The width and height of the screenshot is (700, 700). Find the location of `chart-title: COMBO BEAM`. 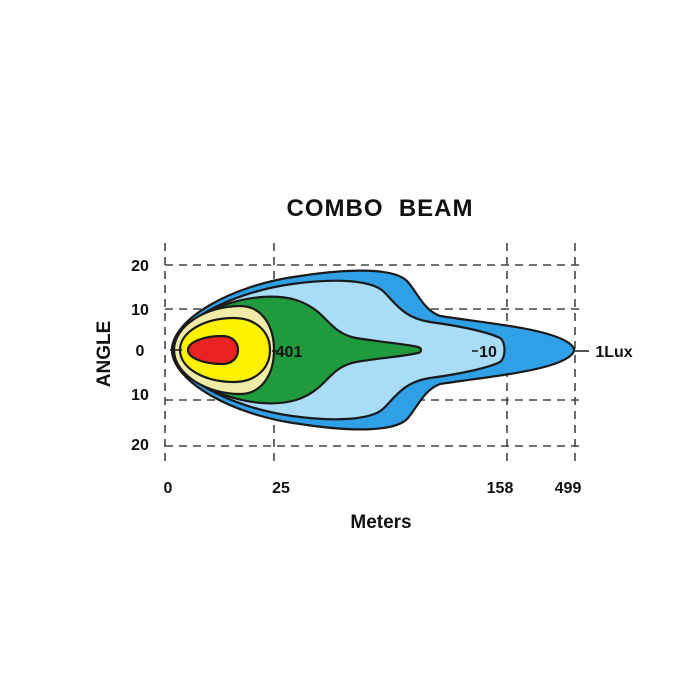

chart-title: COMBO BEAM is located at coordinates (380, 208).